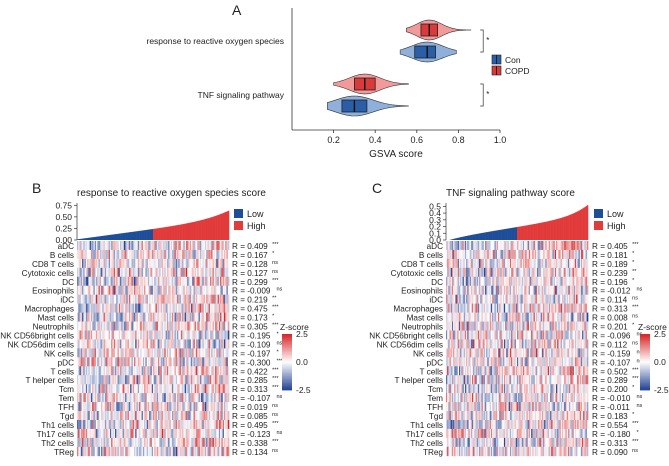 The height and width of the screenshot is (466, 669). I want to click on x-tick-label: 0.6, so click(417, 140).